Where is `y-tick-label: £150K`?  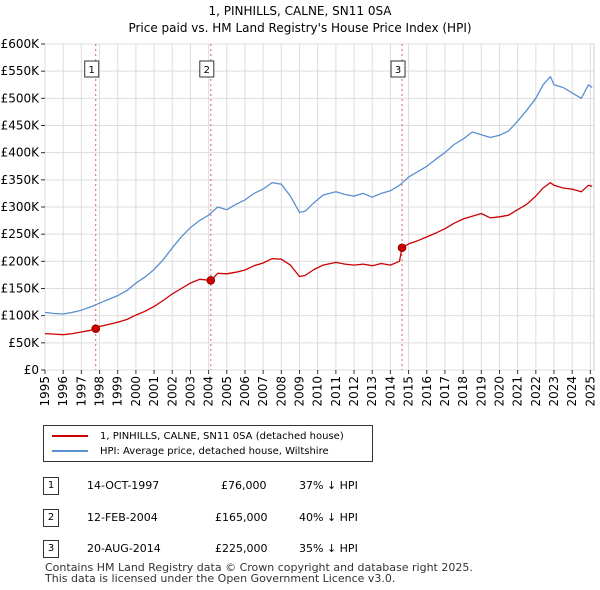 y-tick-label: £150K is located at coordinates (21, 289).